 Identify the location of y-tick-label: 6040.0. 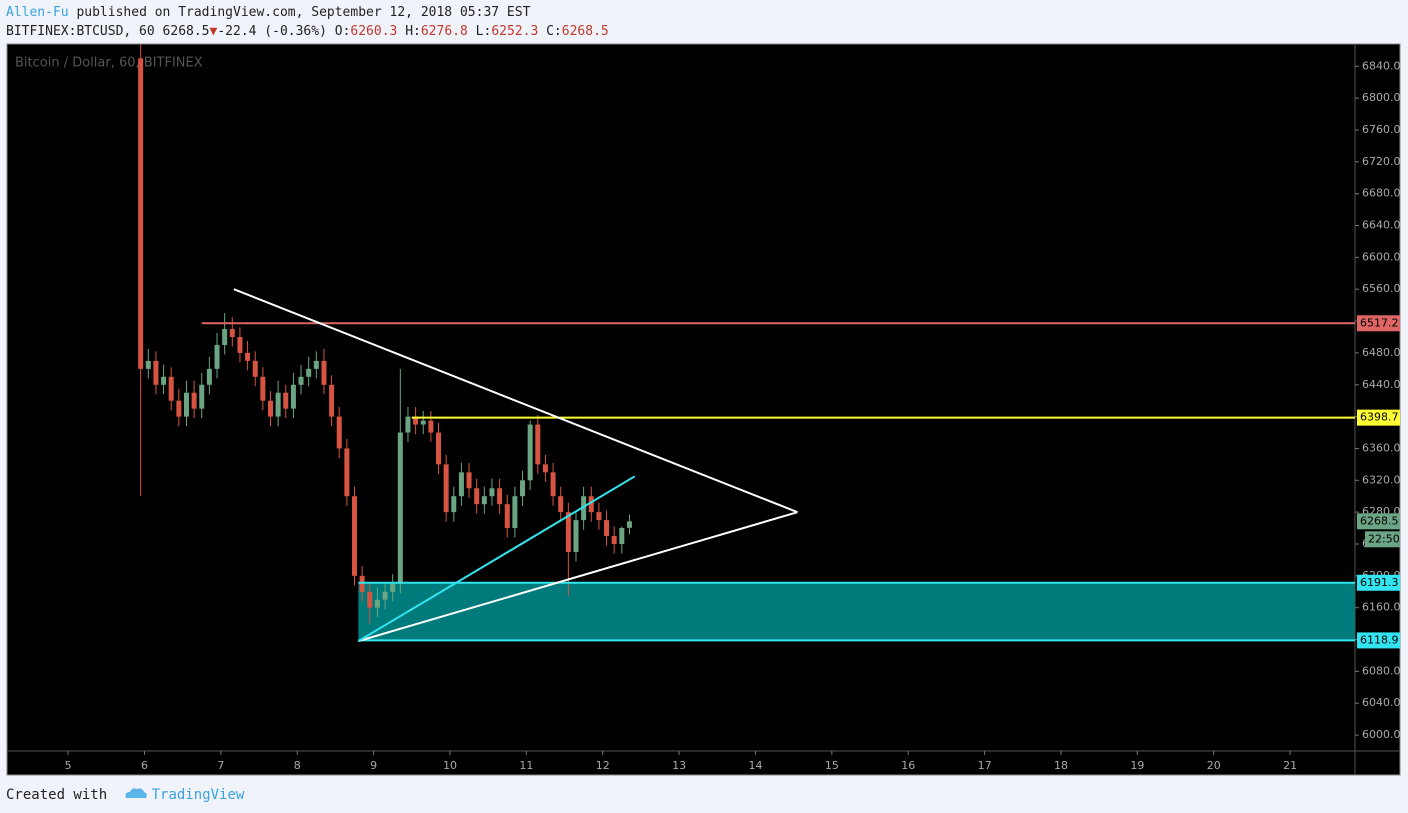
(1381, 702).